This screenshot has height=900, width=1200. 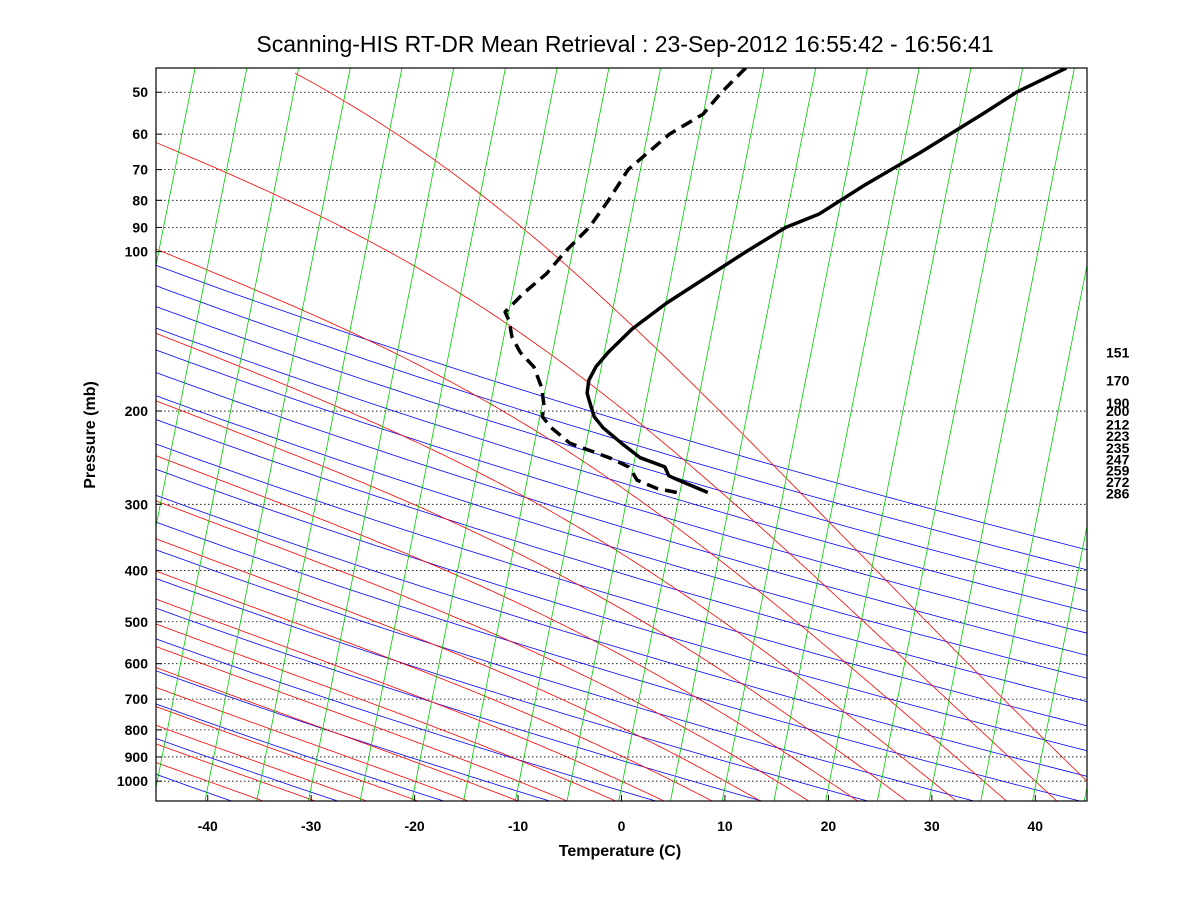 I want to click on y-tick-label: 60, so click(x=140, y=134).